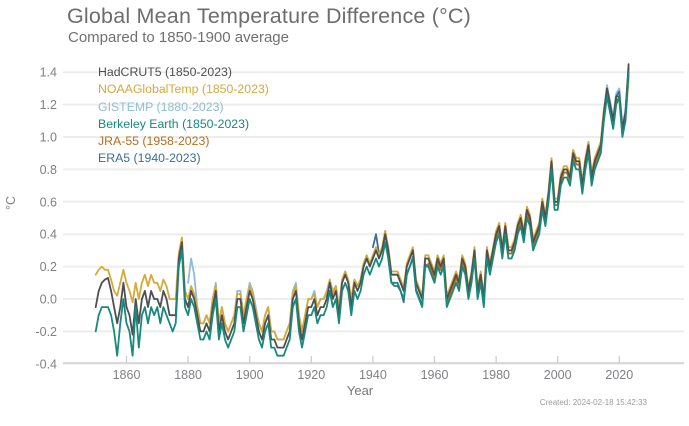  I want to click on x-tick-label: 1860, so click(127, 375).